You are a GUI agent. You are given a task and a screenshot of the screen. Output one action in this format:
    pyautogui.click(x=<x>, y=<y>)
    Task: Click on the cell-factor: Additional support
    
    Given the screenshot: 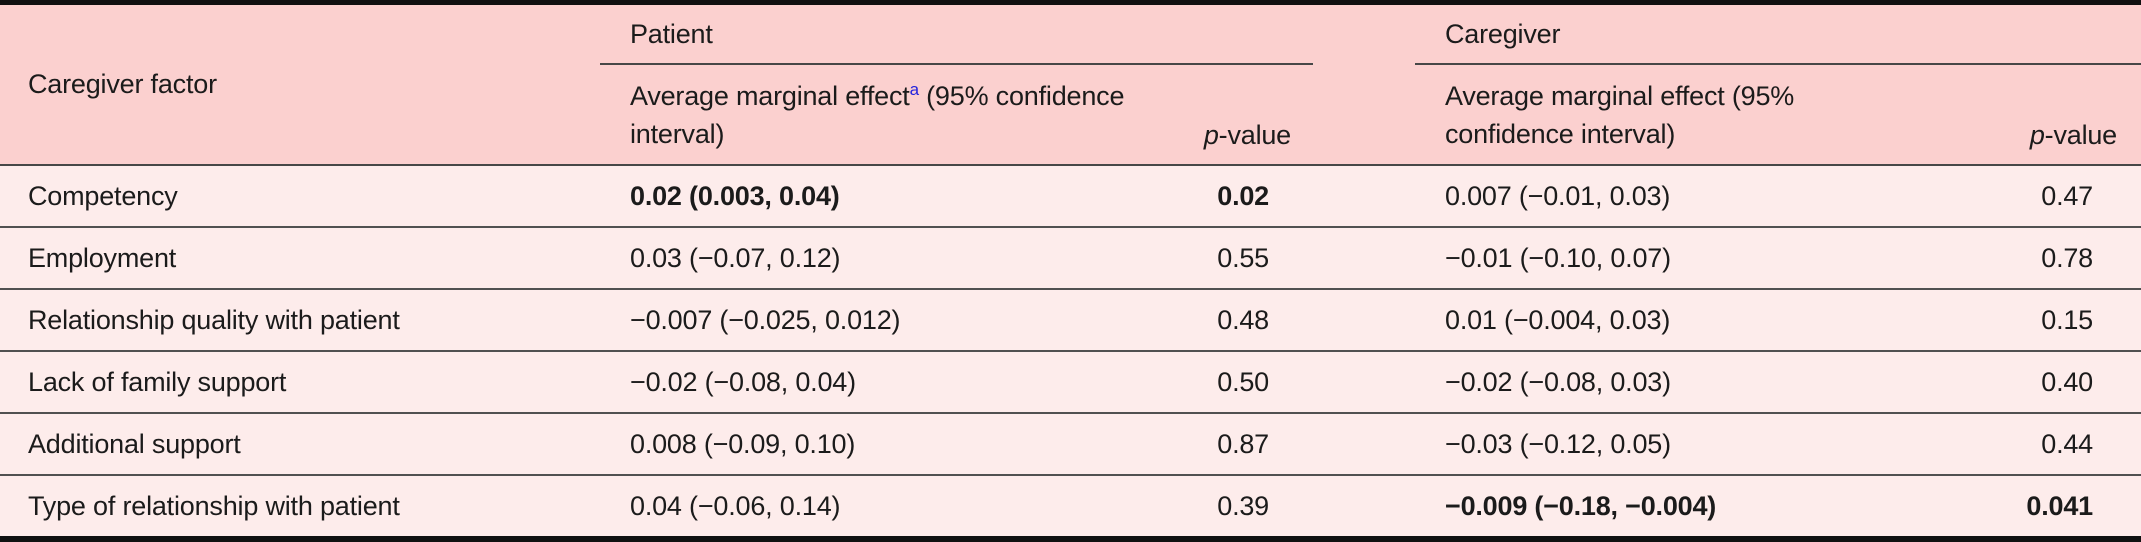 What is the action you would take?
    pyautogui.click(x=300, y=444)
    